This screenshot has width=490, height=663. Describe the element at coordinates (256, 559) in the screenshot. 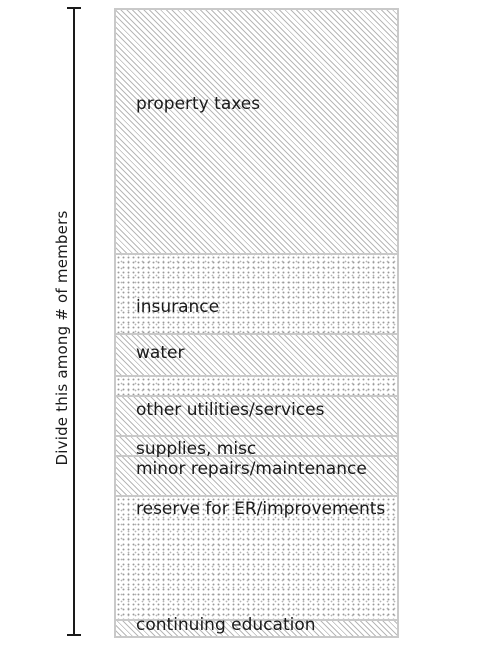

I see `segment-reserve: reserve for ER/improvements` at that location.